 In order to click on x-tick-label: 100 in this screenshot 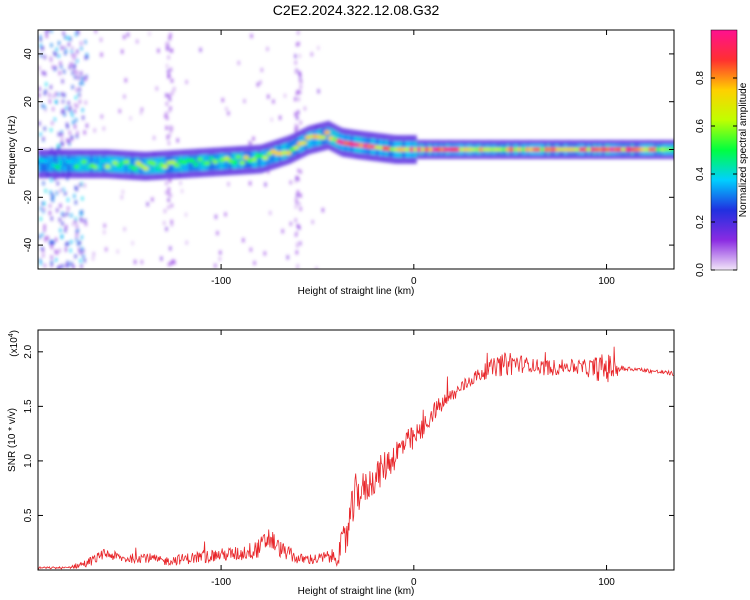, I will do `click(606, 281)`.